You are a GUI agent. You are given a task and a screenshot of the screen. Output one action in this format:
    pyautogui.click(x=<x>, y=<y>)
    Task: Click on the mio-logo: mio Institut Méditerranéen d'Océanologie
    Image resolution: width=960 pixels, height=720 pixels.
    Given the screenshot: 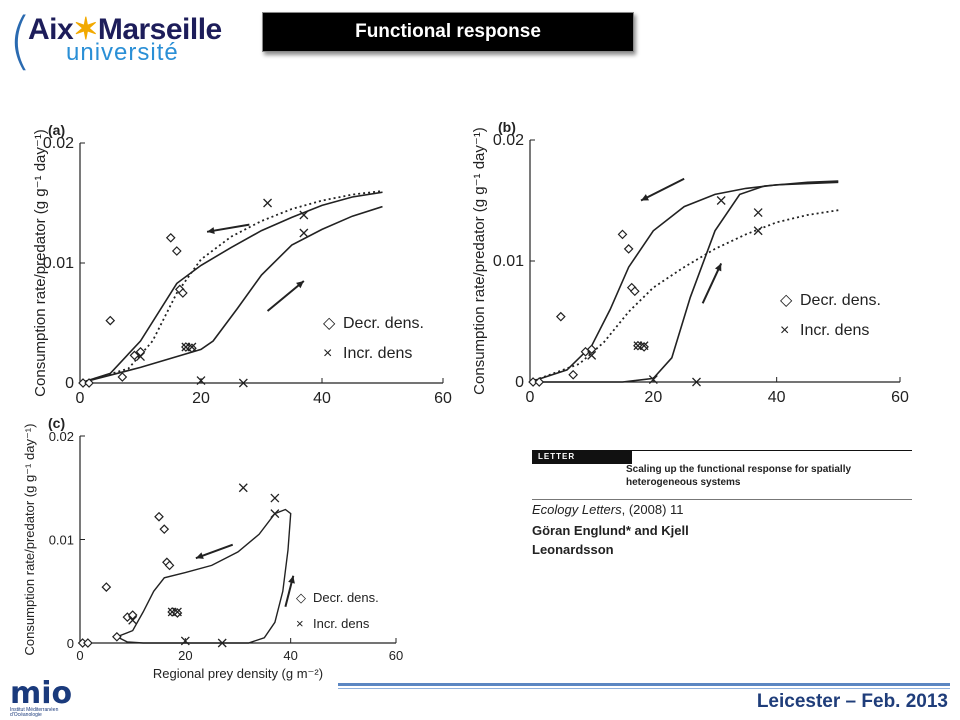 What is the action you would take?
    pyautogui.click(x=41, y=697)
    